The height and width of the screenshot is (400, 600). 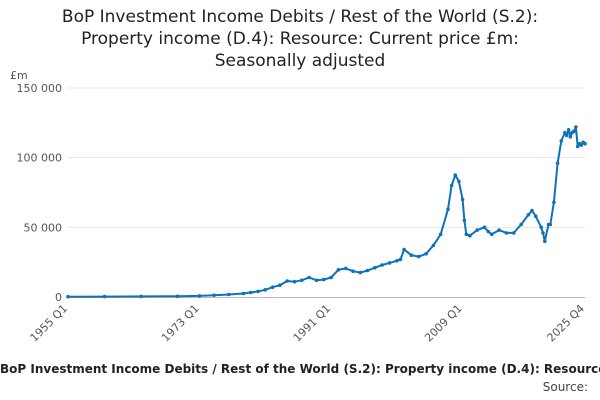 What do you see at coordinates (312, 323) in the screenshot?
I see `x-tick-label: 1991 Q1` at bounding box center [312, 323].